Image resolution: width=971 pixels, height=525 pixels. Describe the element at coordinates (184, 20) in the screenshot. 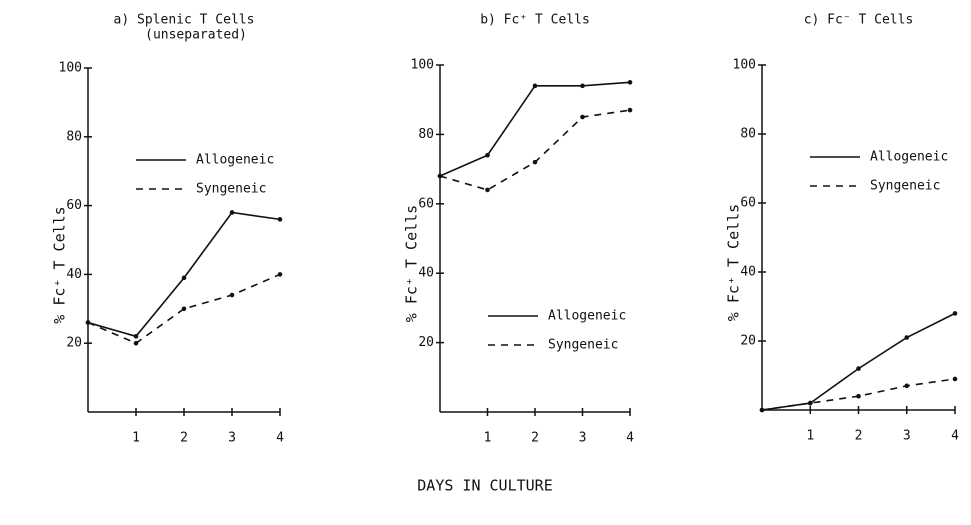

I see `panel-title: a) Splenic T Cells` at that location.